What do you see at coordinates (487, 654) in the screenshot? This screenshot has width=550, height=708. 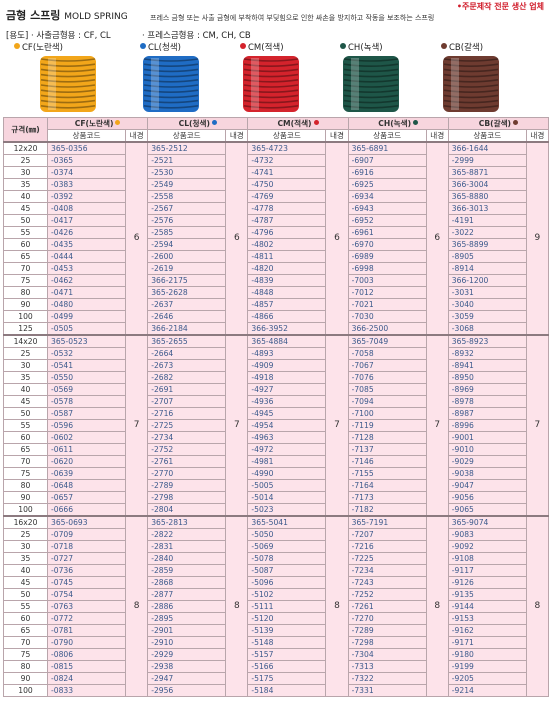 I see `code: -9180` at bounding box center [487, 654].